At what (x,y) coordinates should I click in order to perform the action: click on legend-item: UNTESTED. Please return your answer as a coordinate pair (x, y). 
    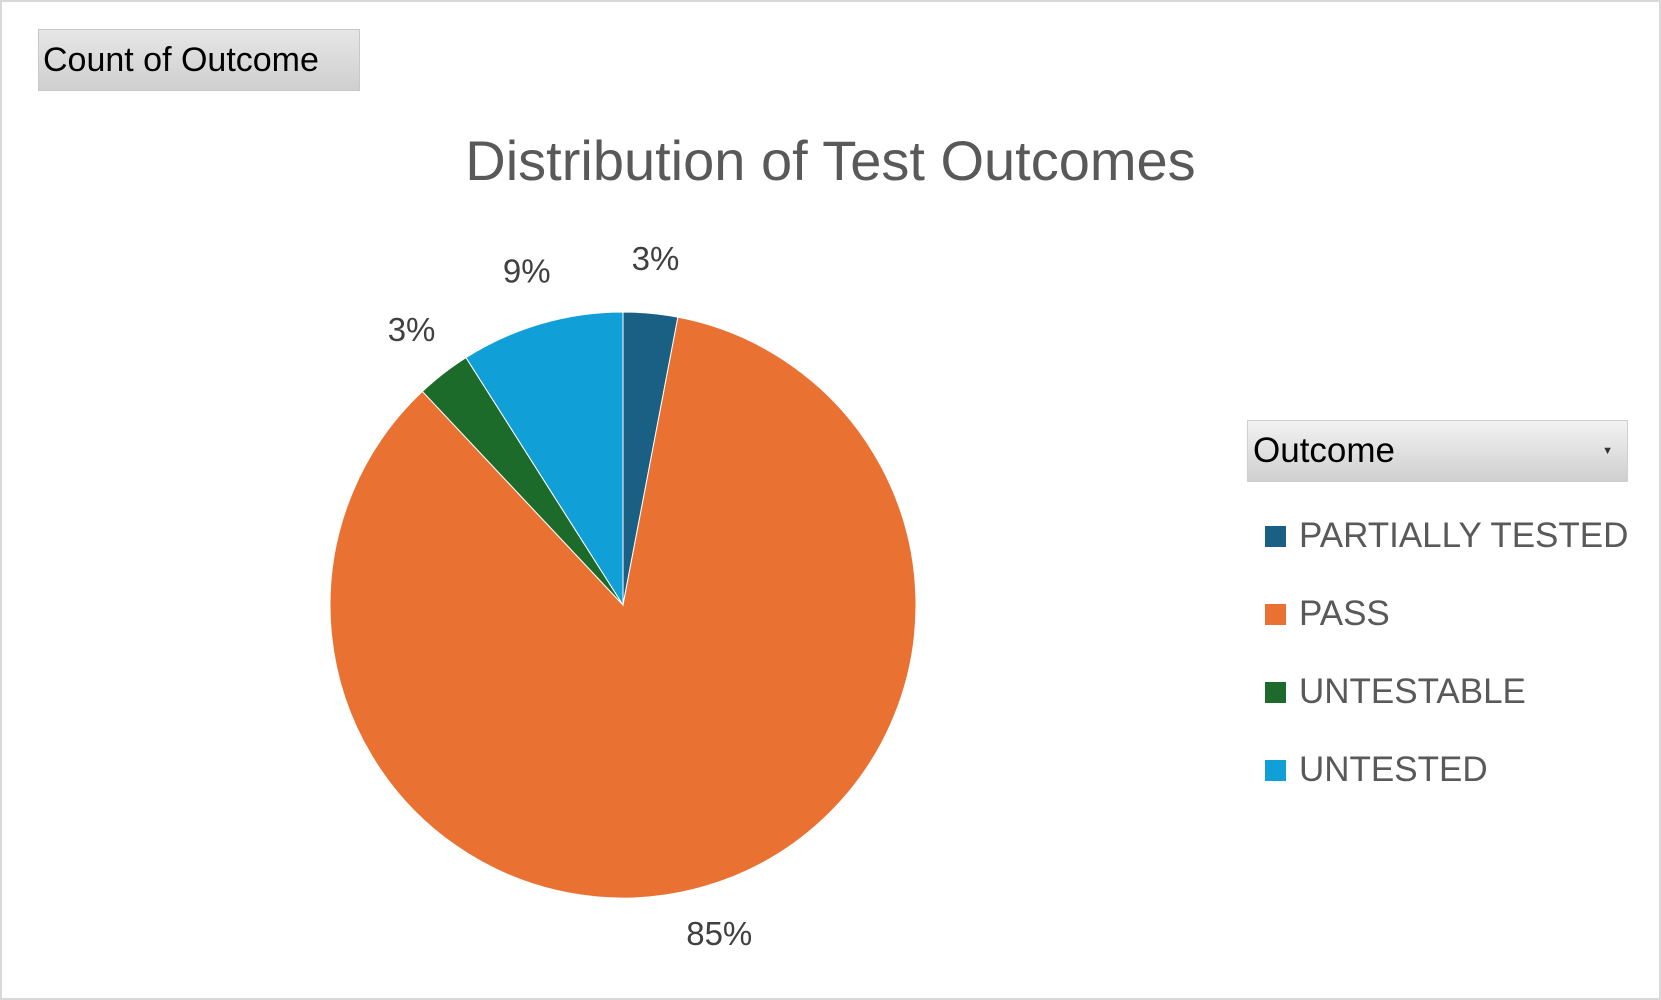
    Looking at the image, I should click on (1446, 770).